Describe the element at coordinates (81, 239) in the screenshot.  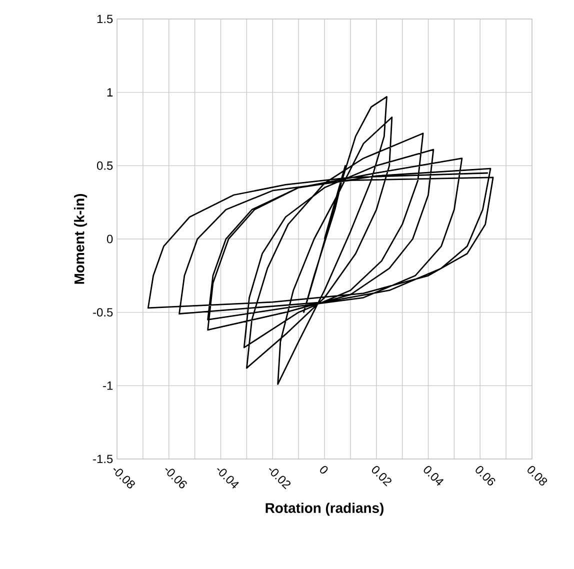
I see `y-axis-title: Moment (k-in)` at that location.